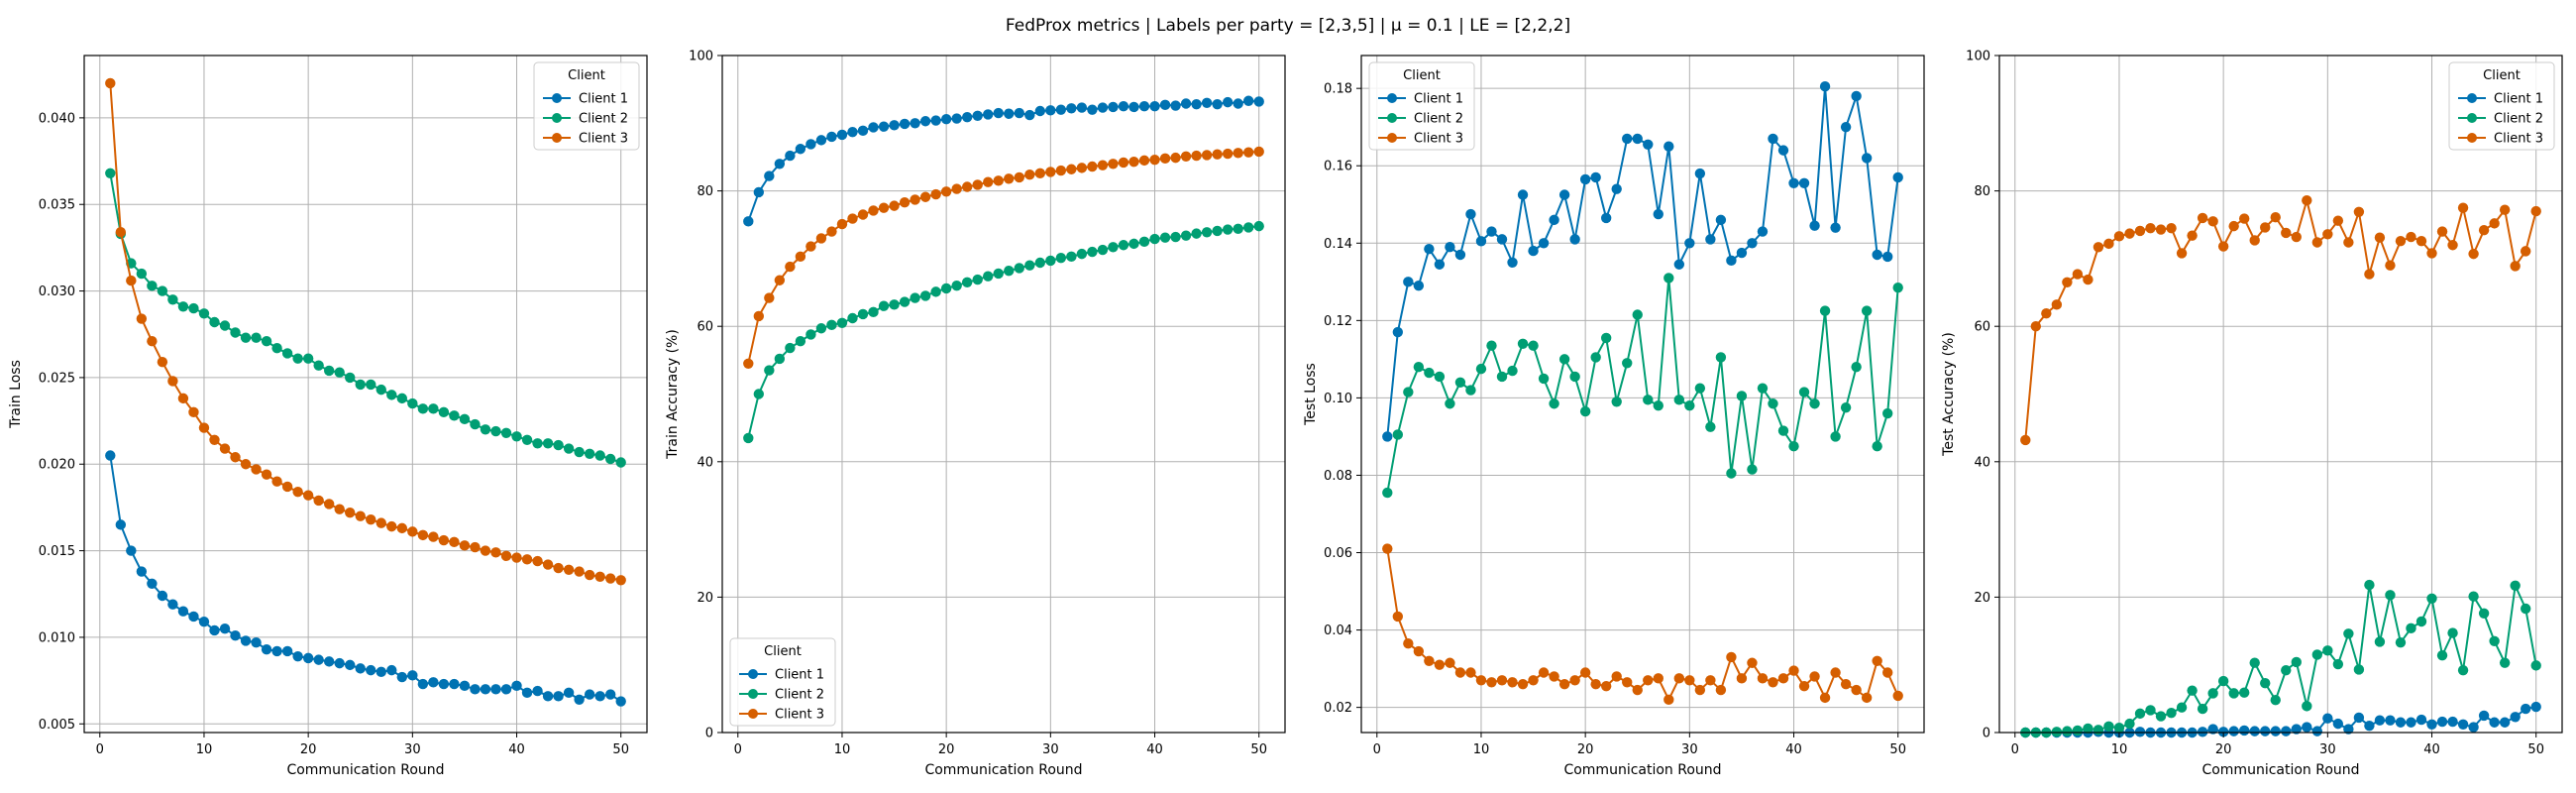  I want to click on y-tick-label: 0.005, so click(57, 725).